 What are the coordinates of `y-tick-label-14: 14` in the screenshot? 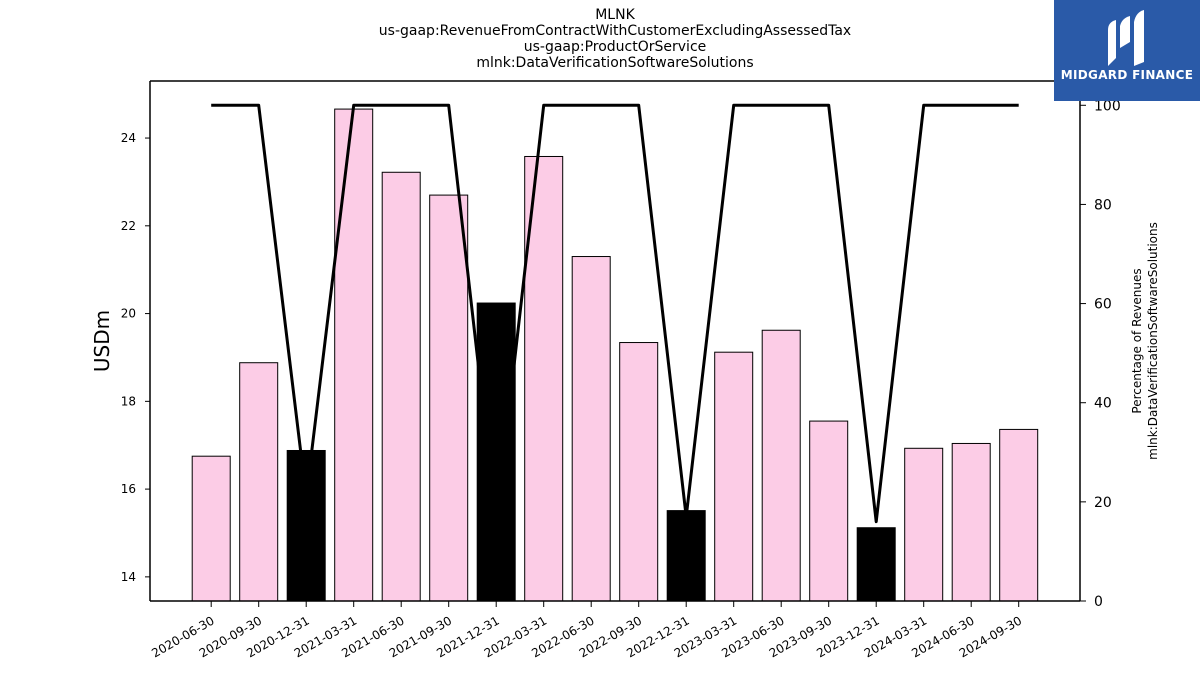 It's located at (128, 577).